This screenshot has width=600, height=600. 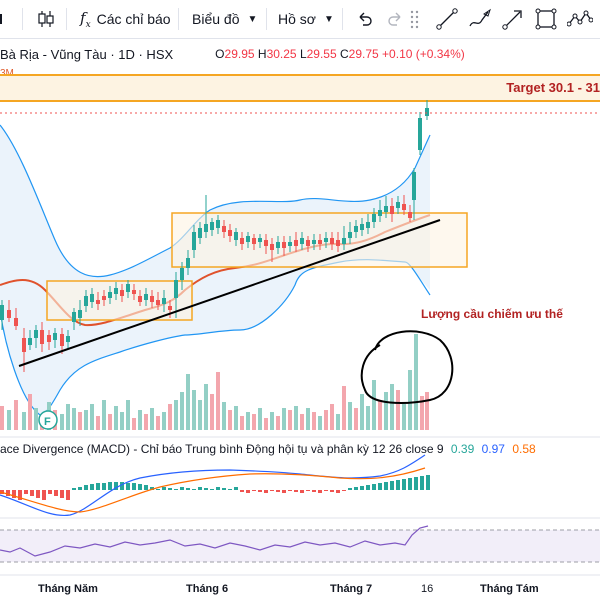 I want to click on toolbar-divider, so click(x=266, y=19).